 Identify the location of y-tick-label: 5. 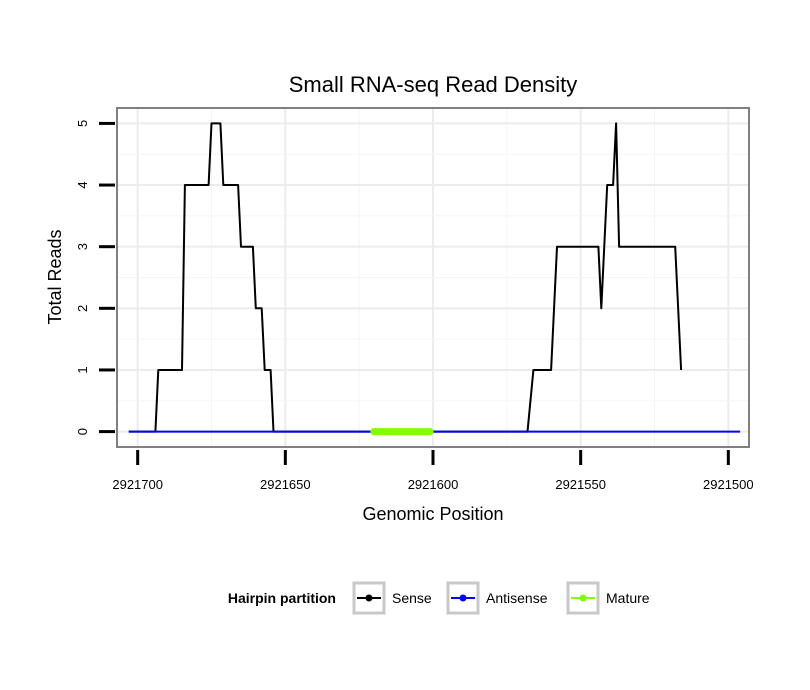
(82, 123).